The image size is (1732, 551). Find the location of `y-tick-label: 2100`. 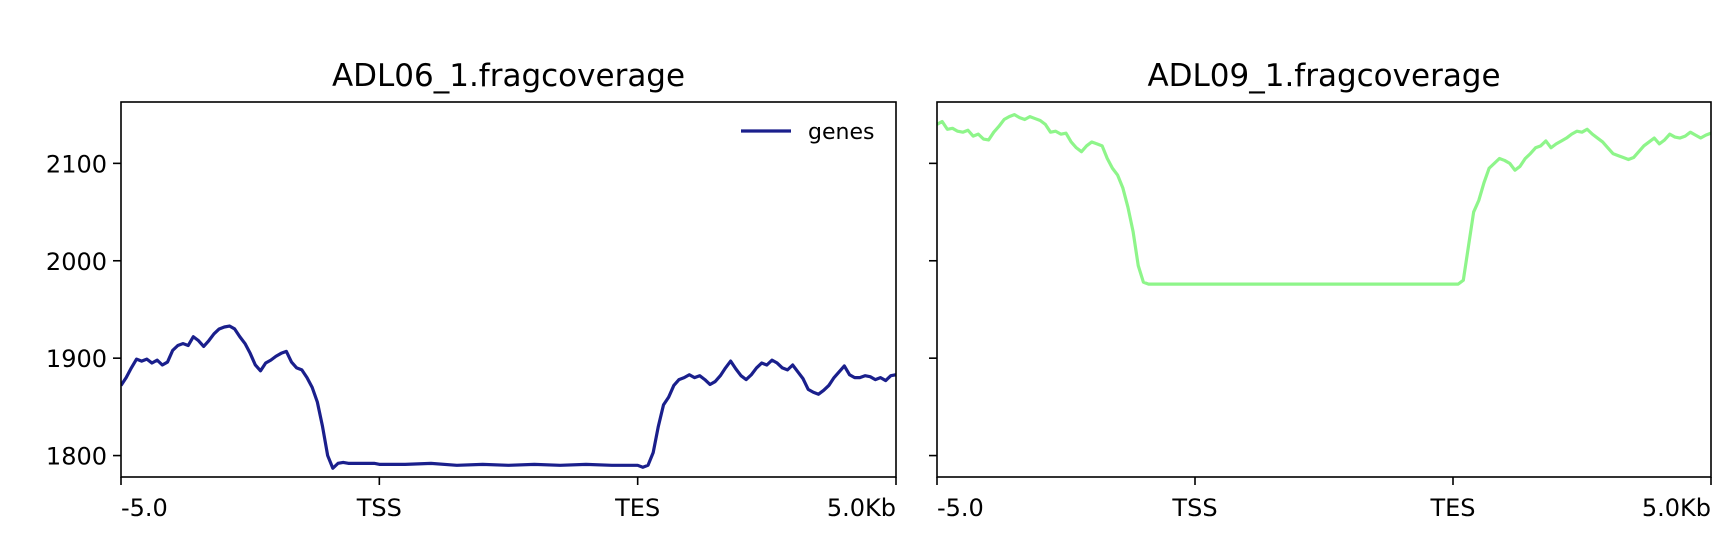

y-tick-label: 2100 is located at coordinates (76, 164).